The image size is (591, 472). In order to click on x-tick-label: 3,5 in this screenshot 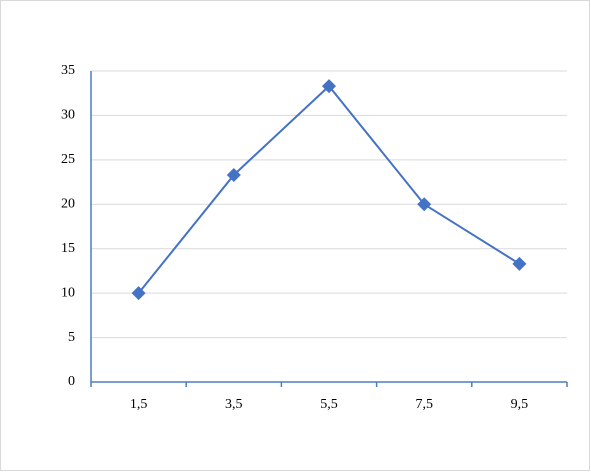, I will do `click(234, 404)`.